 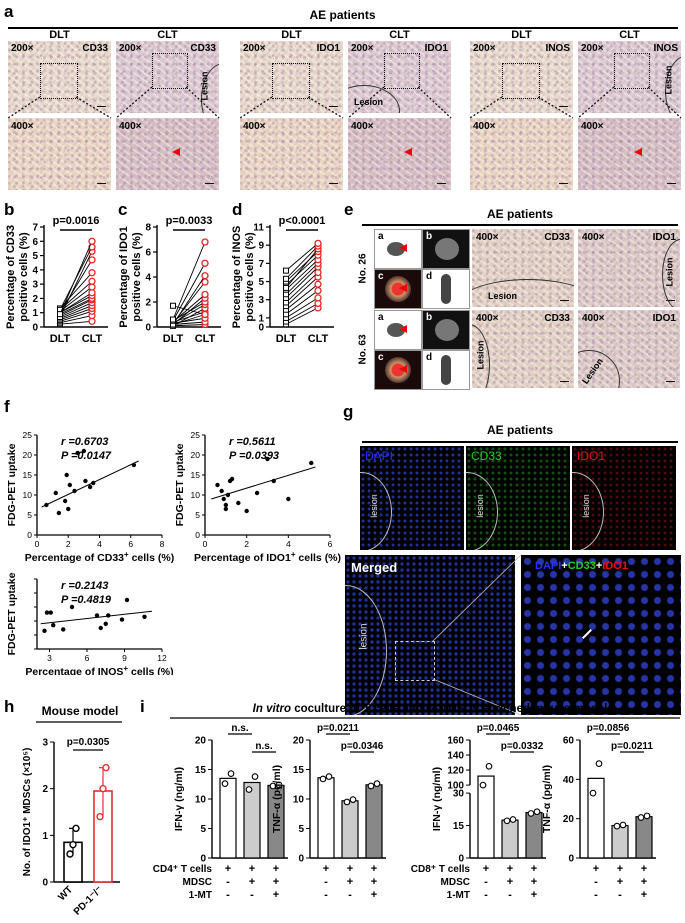 I want to click on panel-b-ytick-label-4: 4, so click(x=35, y=270).